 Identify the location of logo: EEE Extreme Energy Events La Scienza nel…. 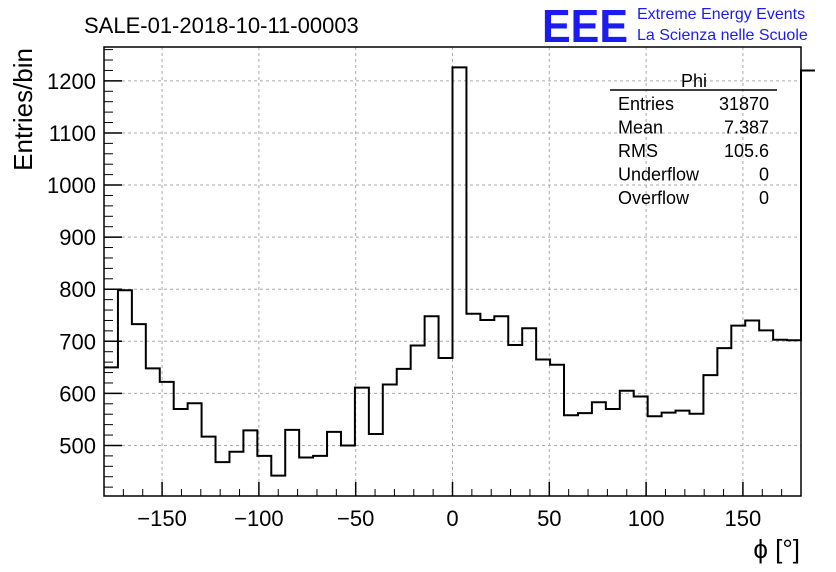
(675, 26).